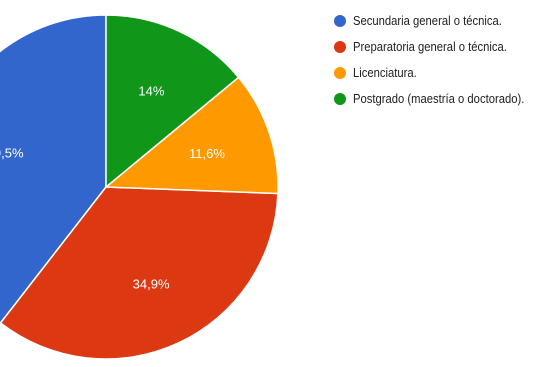 The width and height of the screenshot is (542, 367). Describe the element at coordinates (340, 99) in the screenshot. I see `legend-swatch-postgrado` at that location.